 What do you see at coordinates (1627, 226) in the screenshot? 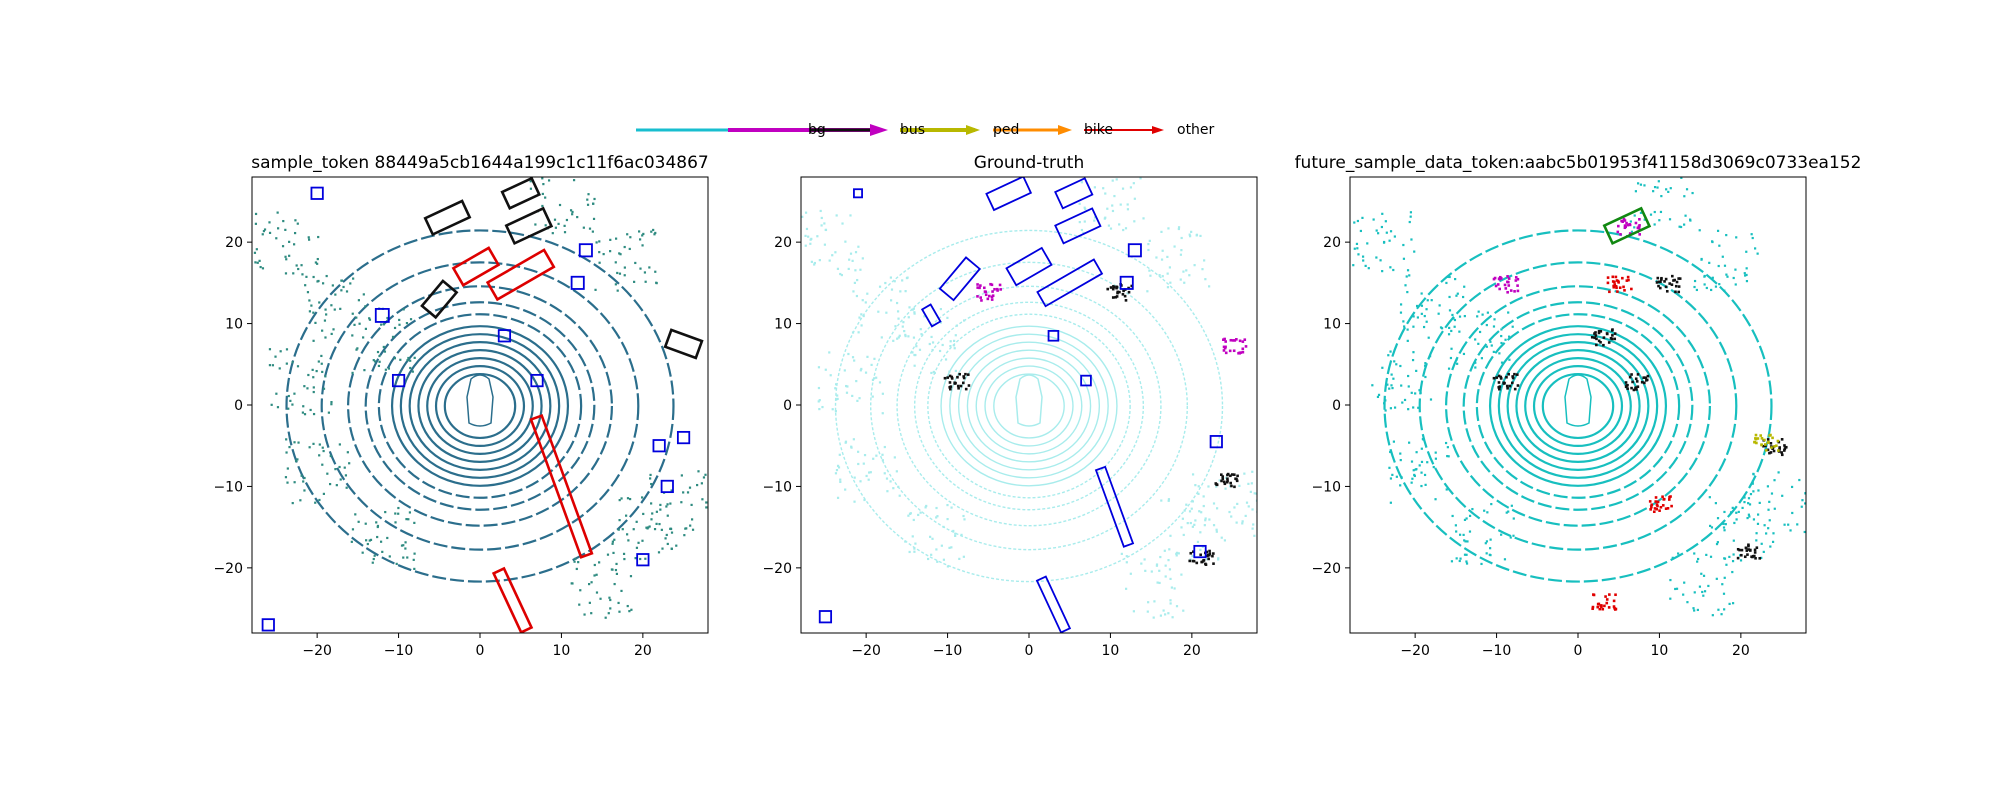
I see `bbox-green` at bounding box center [1627, 226].